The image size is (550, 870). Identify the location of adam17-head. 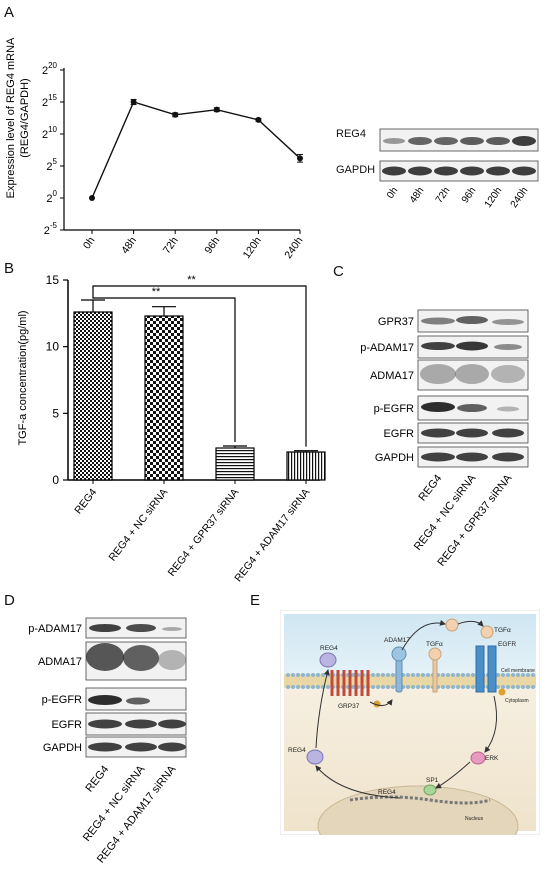
(399, 654).